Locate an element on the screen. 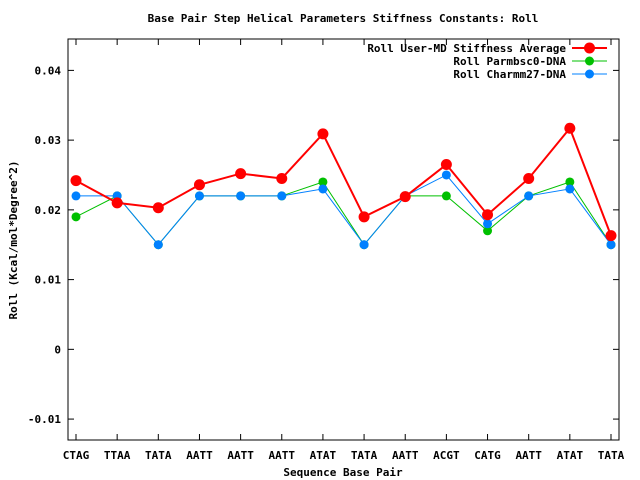  y-tick-label: 0.02 is located at coordinates (48, 210).